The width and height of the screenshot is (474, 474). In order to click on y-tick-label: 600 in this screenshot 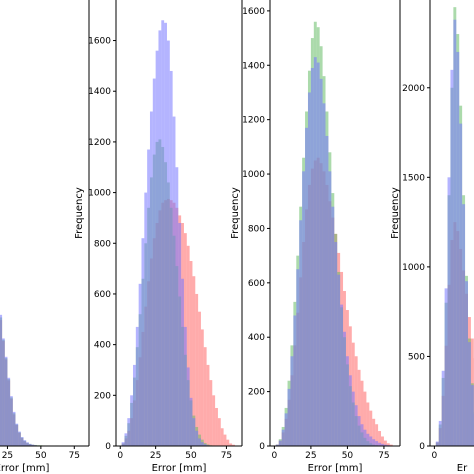, I will do `click(256, 284)`.